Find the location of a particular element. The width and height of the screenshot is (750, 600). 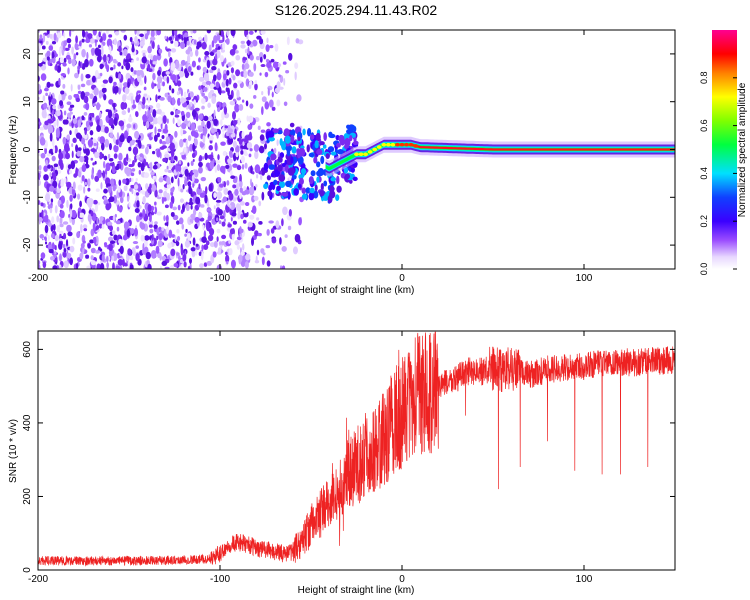

spectrogram-x-tick-label: 100 is located at coordinates (584, 278).